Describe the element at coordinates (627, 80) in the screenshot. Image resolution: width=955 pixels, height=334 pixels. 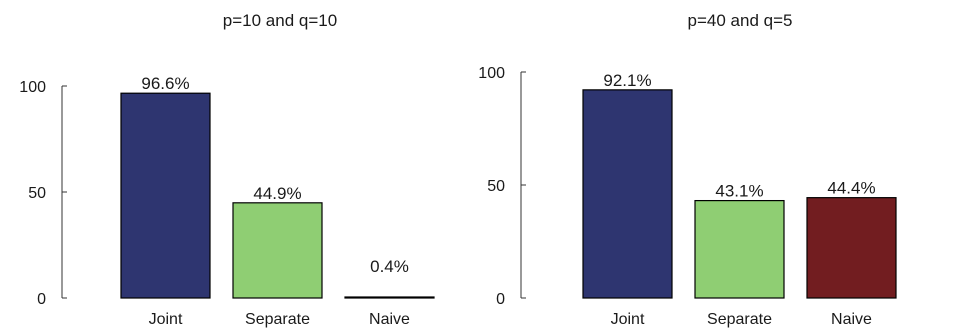
I see `data-label: 92.1%` at that location.